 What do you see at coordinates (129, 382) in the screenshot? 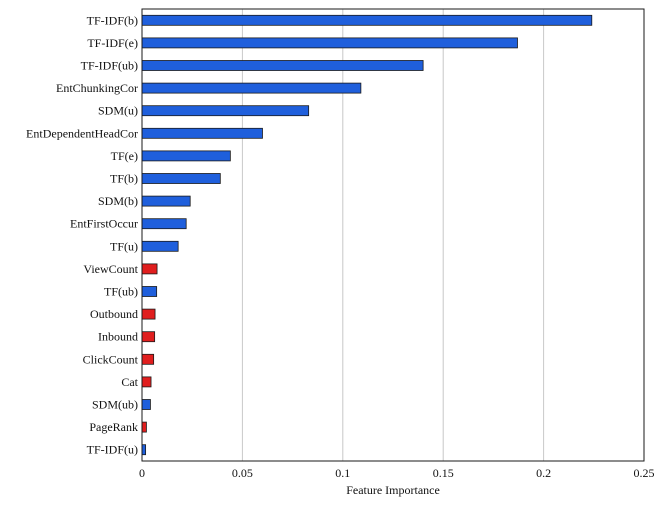
I see `category-label-cat: Cat` at bounding box center [129, 382].